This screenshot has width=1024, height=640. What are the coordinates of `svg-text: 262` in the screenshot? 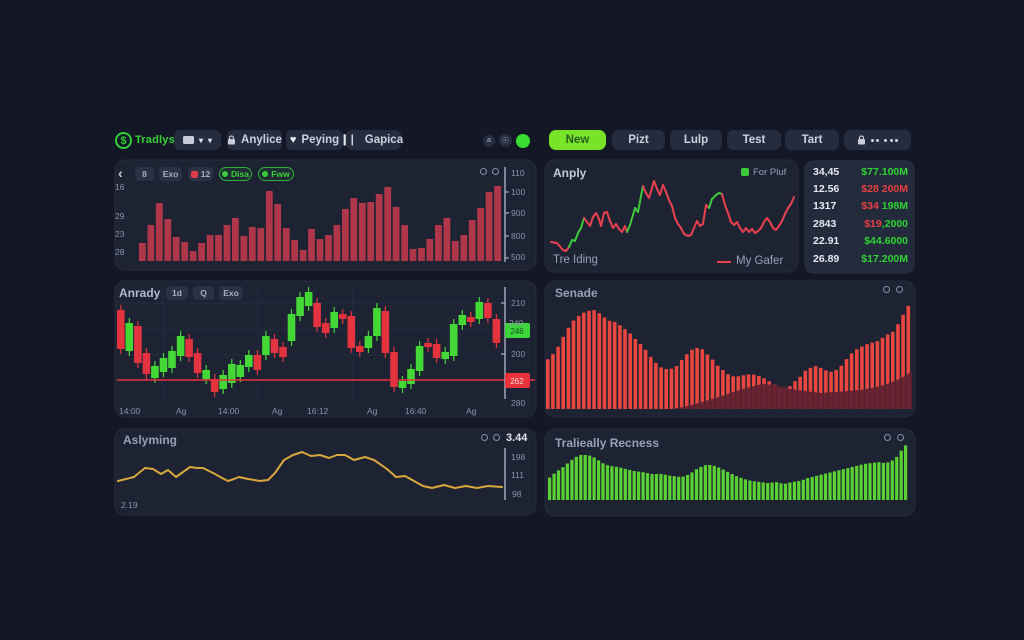 It's located at (517, 381).